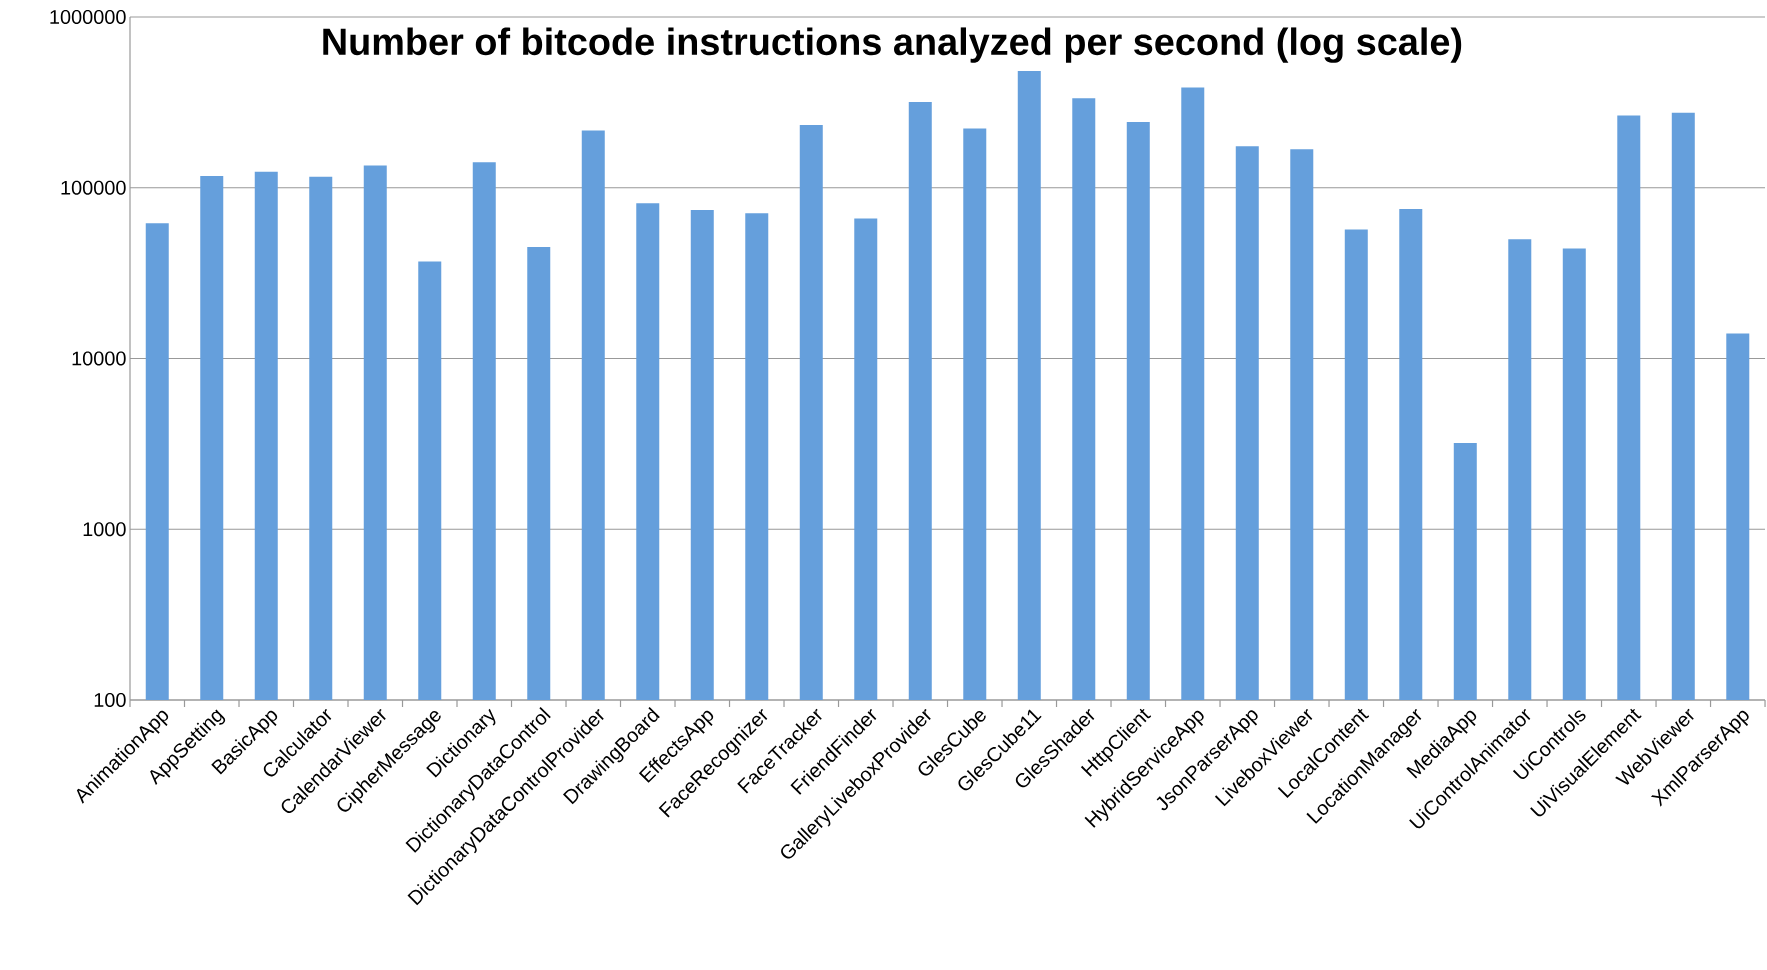 Image resolution: width=1767 pixels, height=970 pixels. Describe the element at coordinates (88, 17) in the screenshot. I see `y-tick-label: 1000000` at that location.